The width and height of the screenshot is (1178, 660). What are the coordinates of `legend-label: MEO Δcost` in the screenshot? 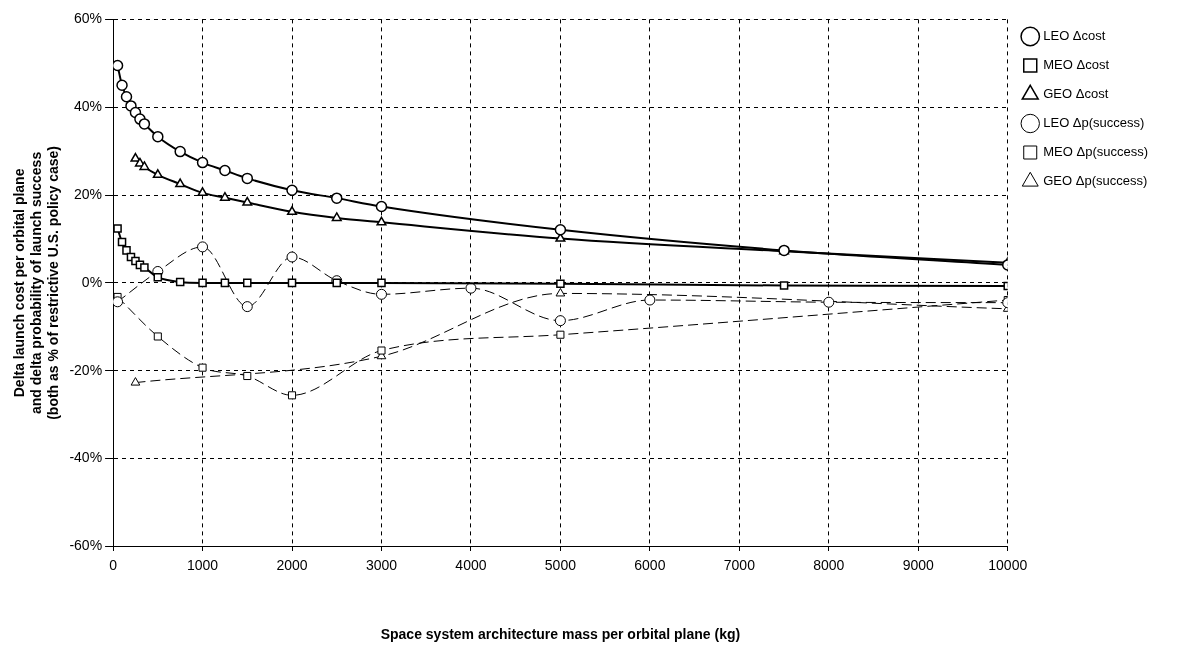 It's located at (1076, 65).